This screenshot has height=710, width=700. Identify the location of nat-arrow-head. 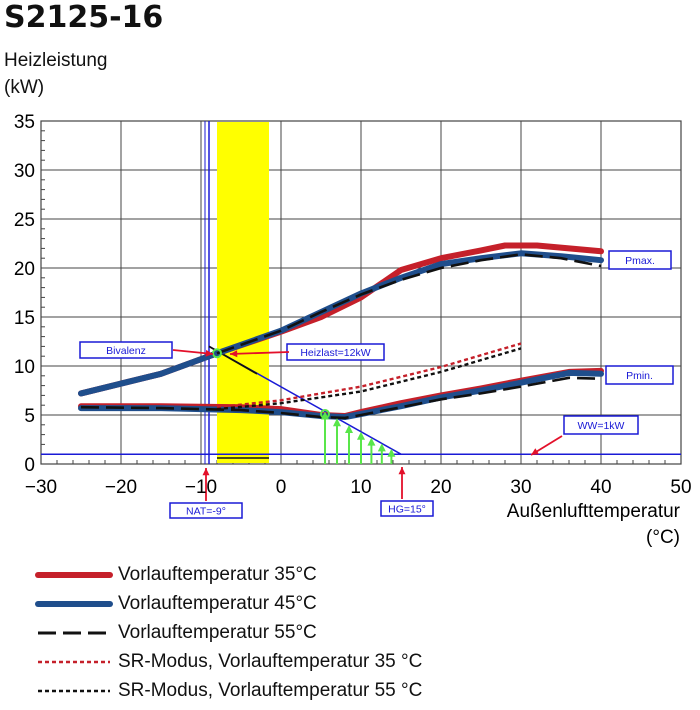
(206, 472).